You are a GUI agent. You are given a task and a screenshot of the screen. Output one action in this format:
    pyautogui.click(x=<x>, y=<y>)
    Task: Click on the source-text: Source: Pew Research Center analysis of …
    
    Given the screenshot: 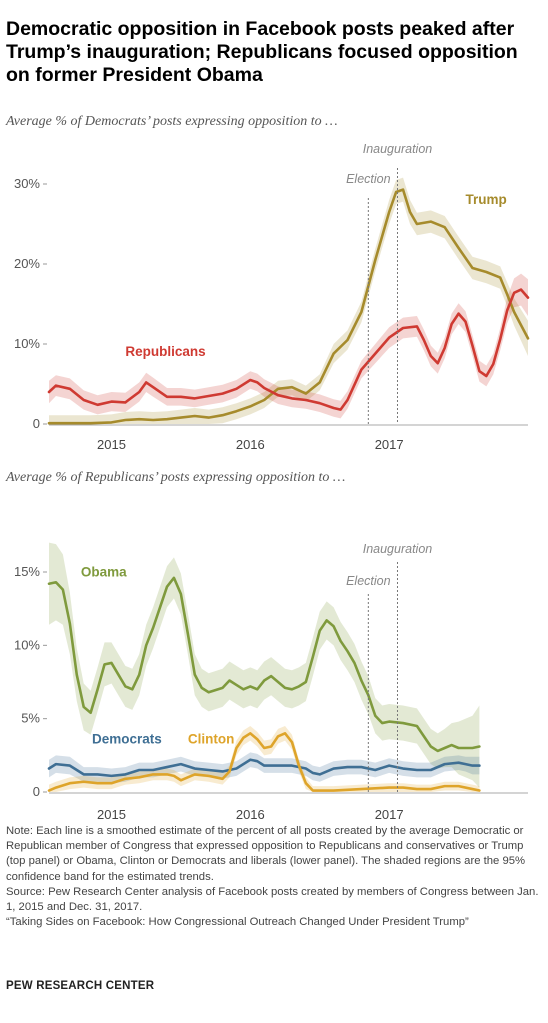 What is the action you would take?
    pyautogui.click(x=272, y=899)
    